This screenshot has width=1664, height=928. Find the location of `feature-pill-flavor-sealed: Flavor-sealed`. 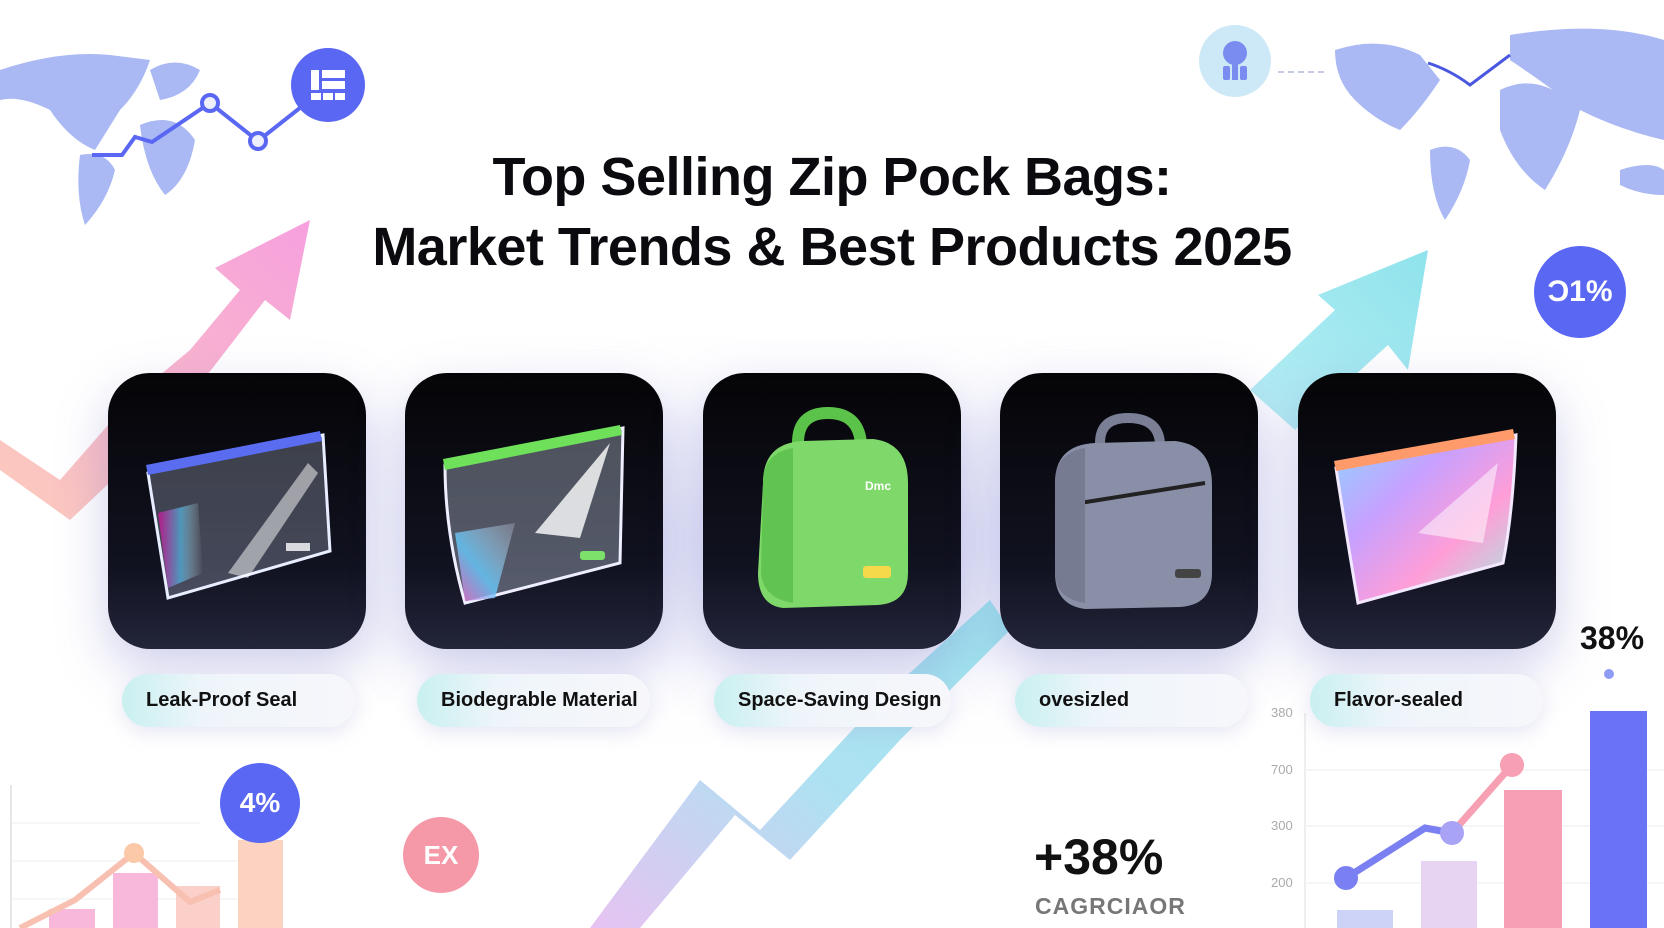

feature-pill-flavor-sealed: Flavor-sealed is located at coordinates (1426, 700).